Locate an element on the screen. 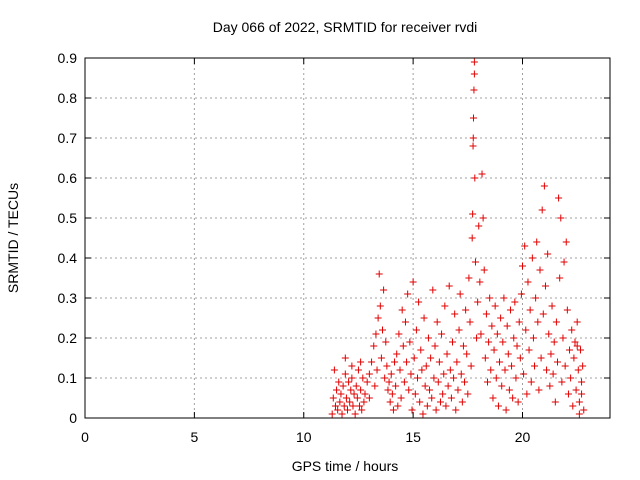 The width and height of the screenshot is (640, 480). x-tick-label: 15 is located at coordinates (413, 437).